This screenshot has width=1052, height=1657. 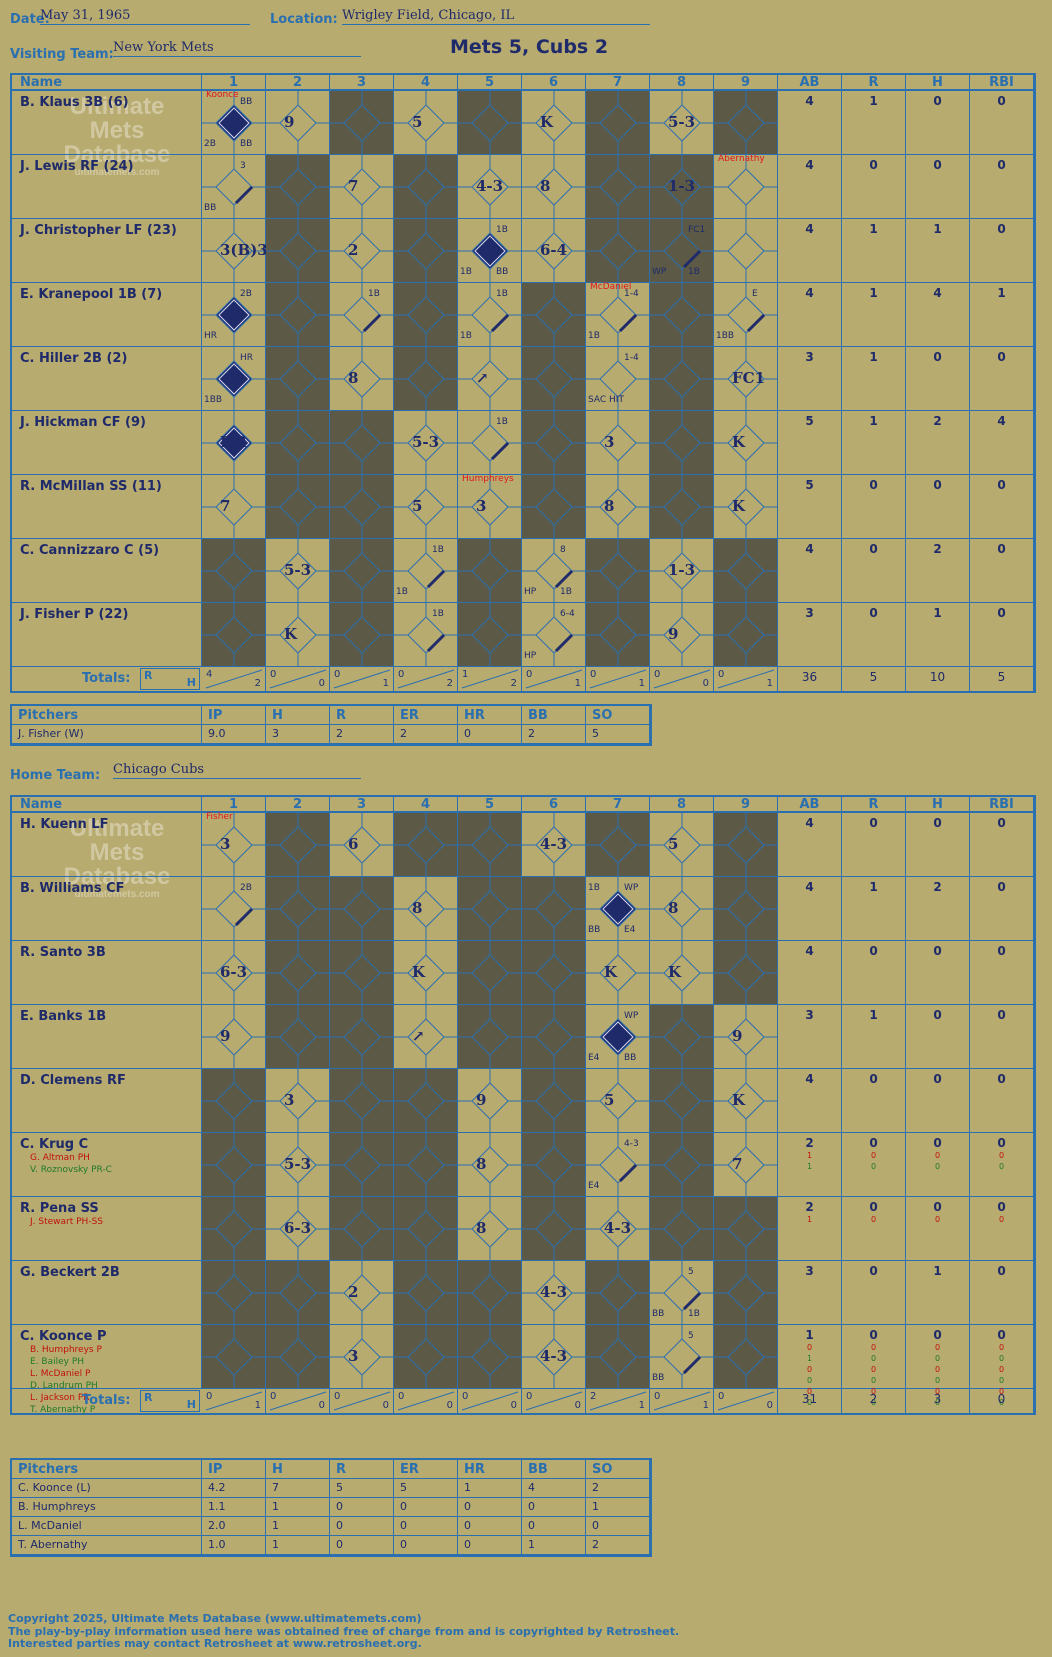 What do you see at coordinates (234, 1545) in the screenshot?
I see `pitcher-stat: 1.0` at bounding box center [234, 1545].